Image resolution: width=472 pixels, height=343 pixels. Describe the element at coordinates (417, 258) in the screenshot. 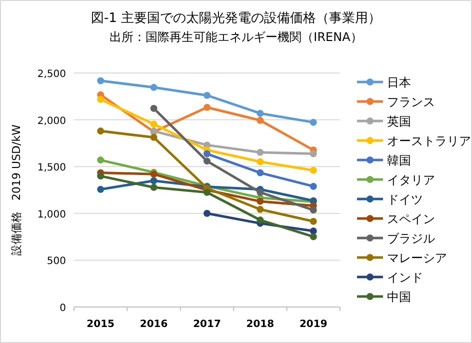

I see `legend-label: マレーシア` at that location.